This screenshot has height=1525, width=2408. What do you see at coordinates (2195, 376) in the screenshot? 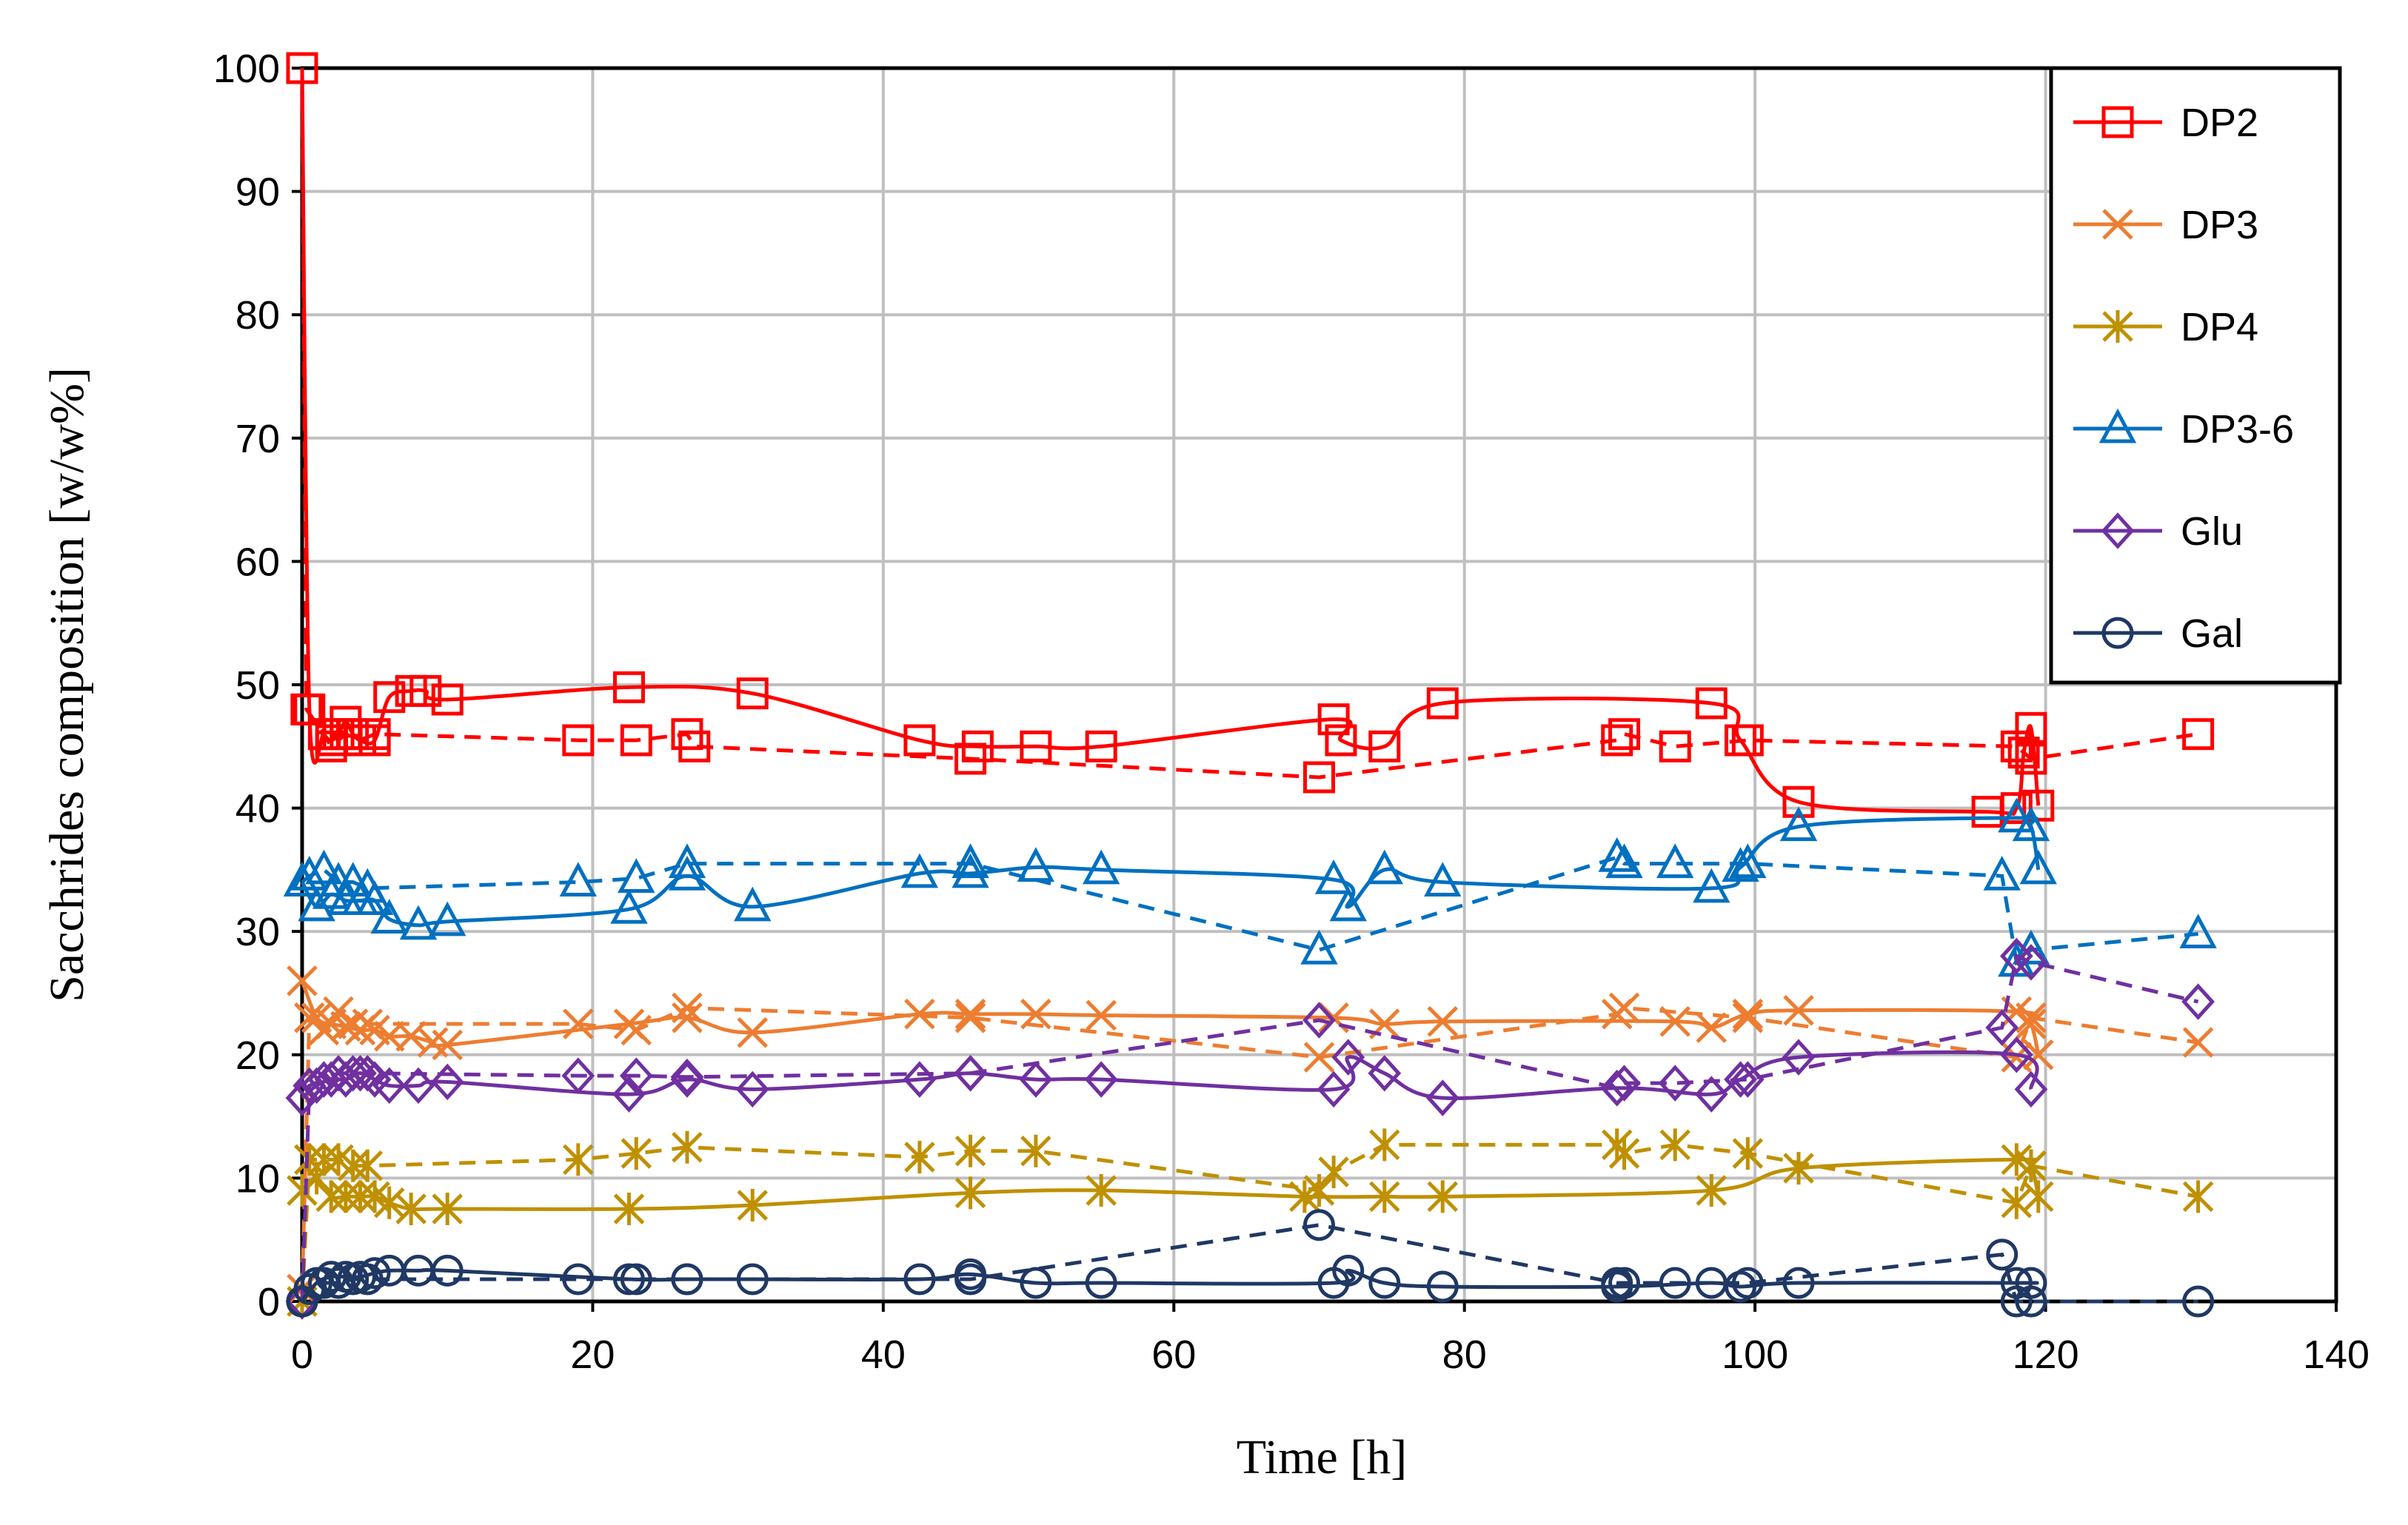
I see `legend: DP2 DP3 DP4 DP3-6 Glu Gal` at bounding box center [2195, 376].